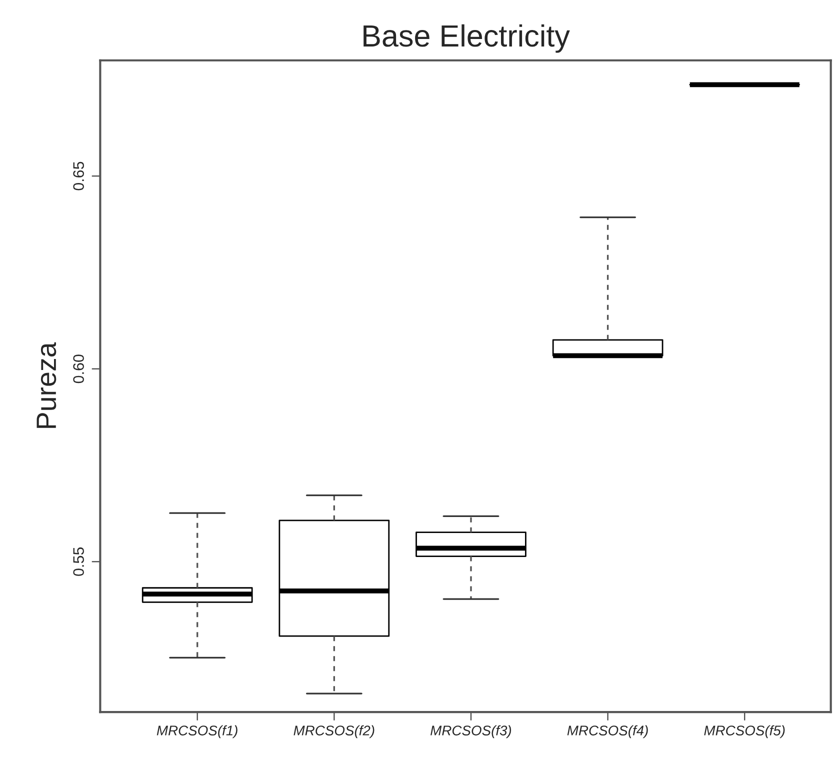 The image size is (835, 764). Describe the element at coordinates (78, 176) in the screenshot. I see `y-tick-label: 0.65` at that location.